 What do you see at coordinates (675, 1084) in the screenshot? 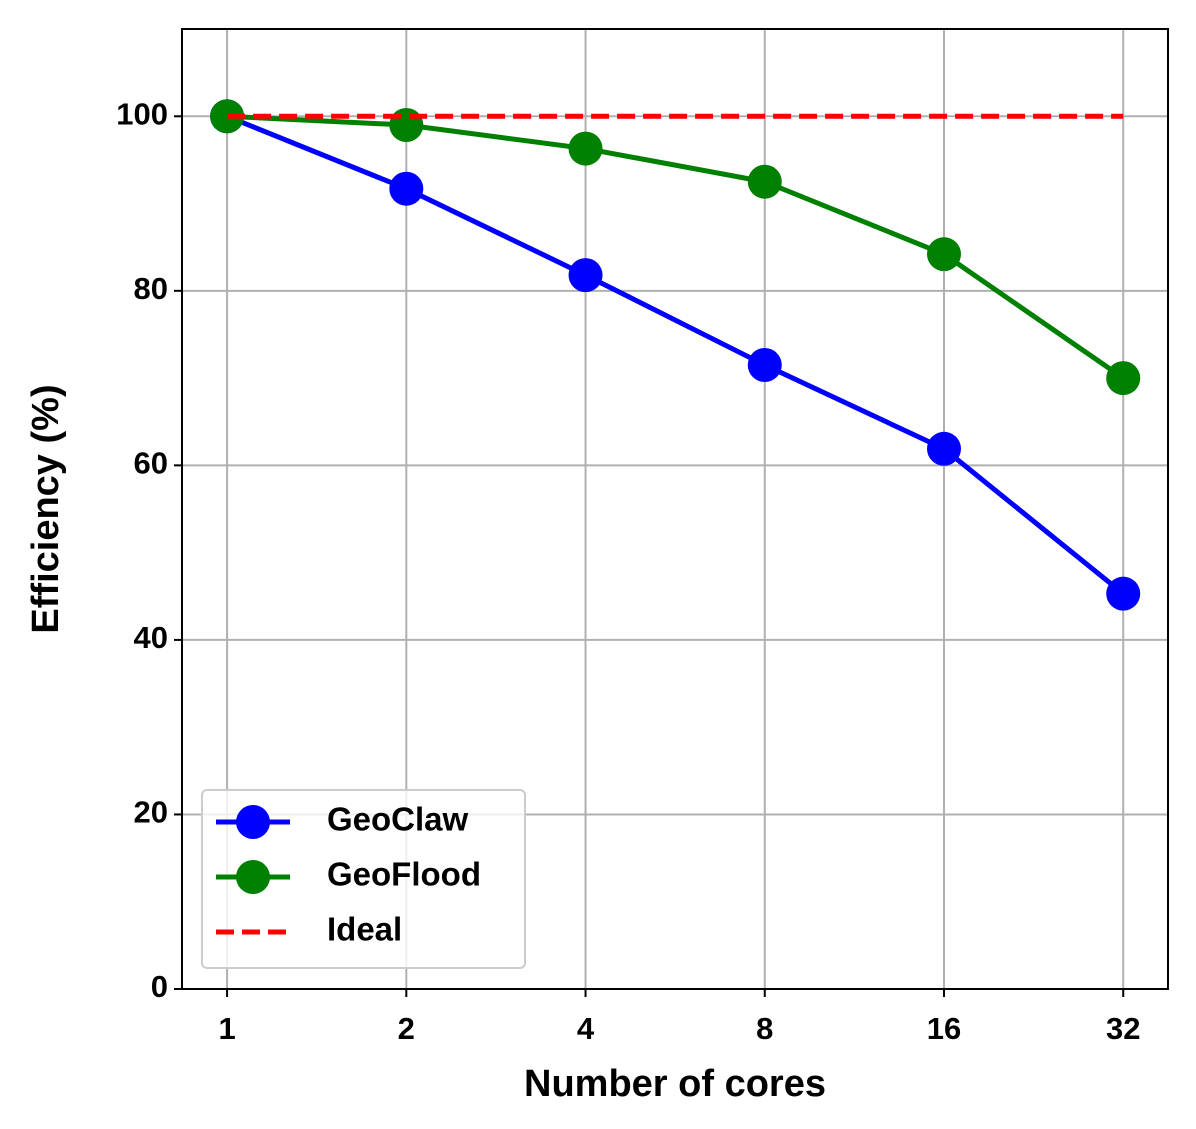
I see `x-axis-label: Number of cores` at bounding box center [675, 1084].